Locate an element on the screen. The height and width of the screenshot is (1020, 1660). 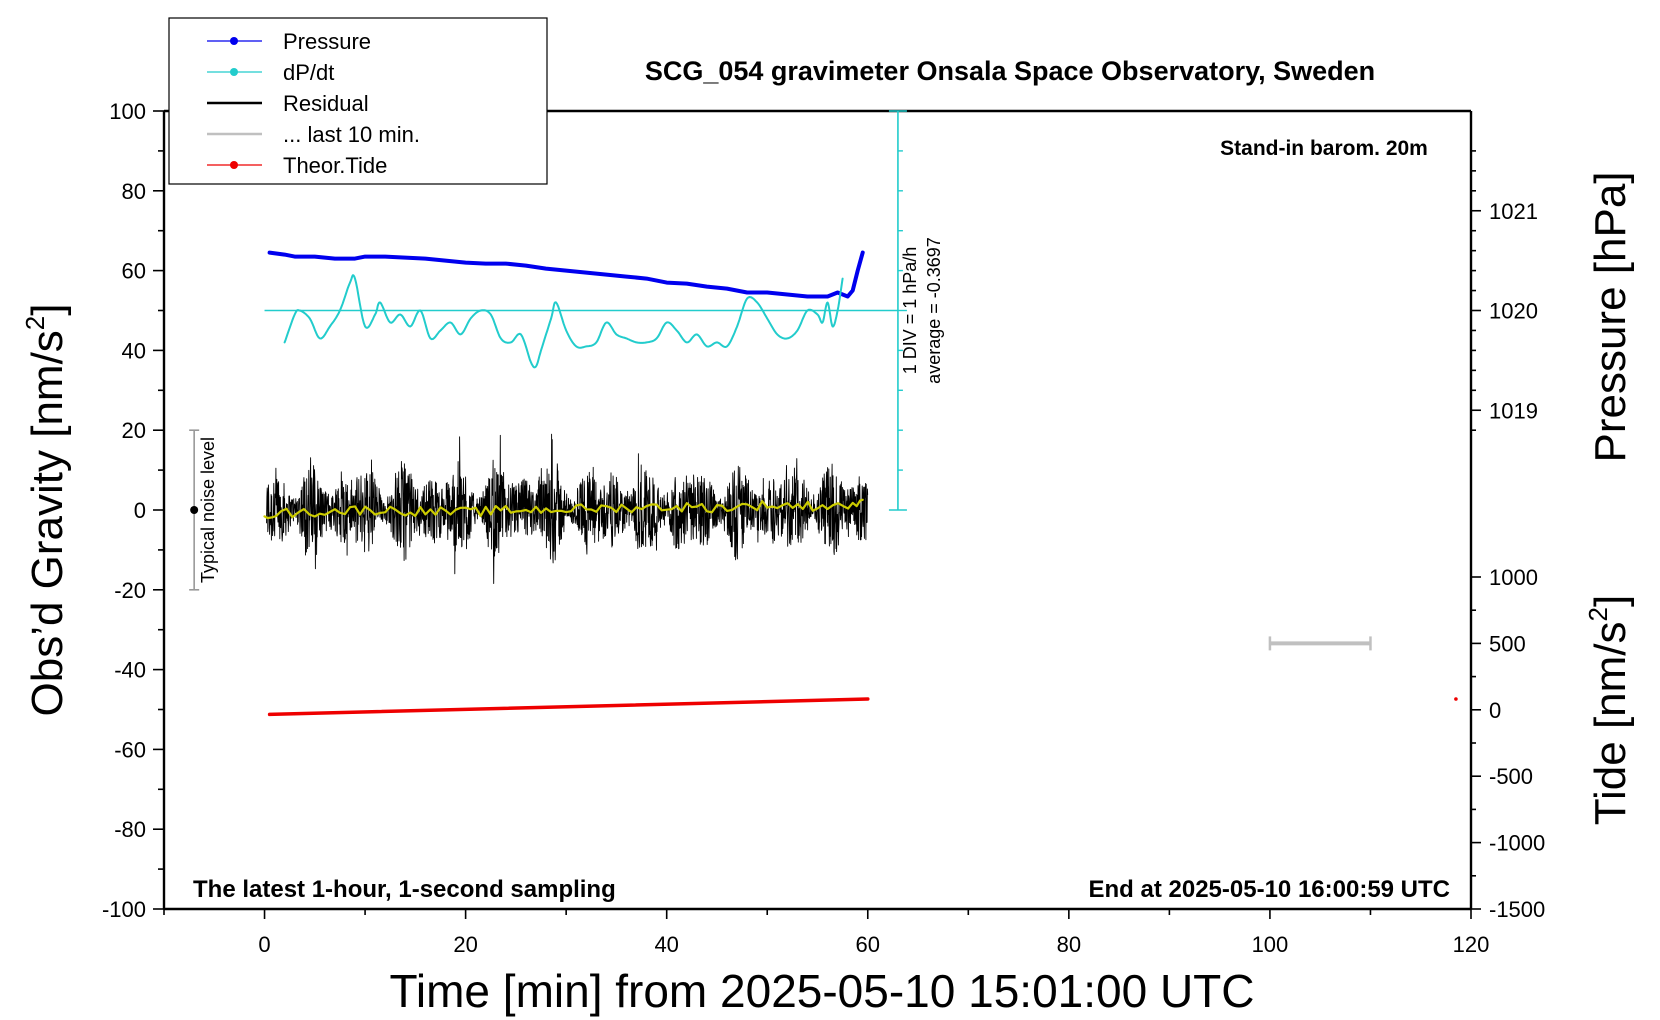
noise-level-dot is located at coordinates (194, 510).